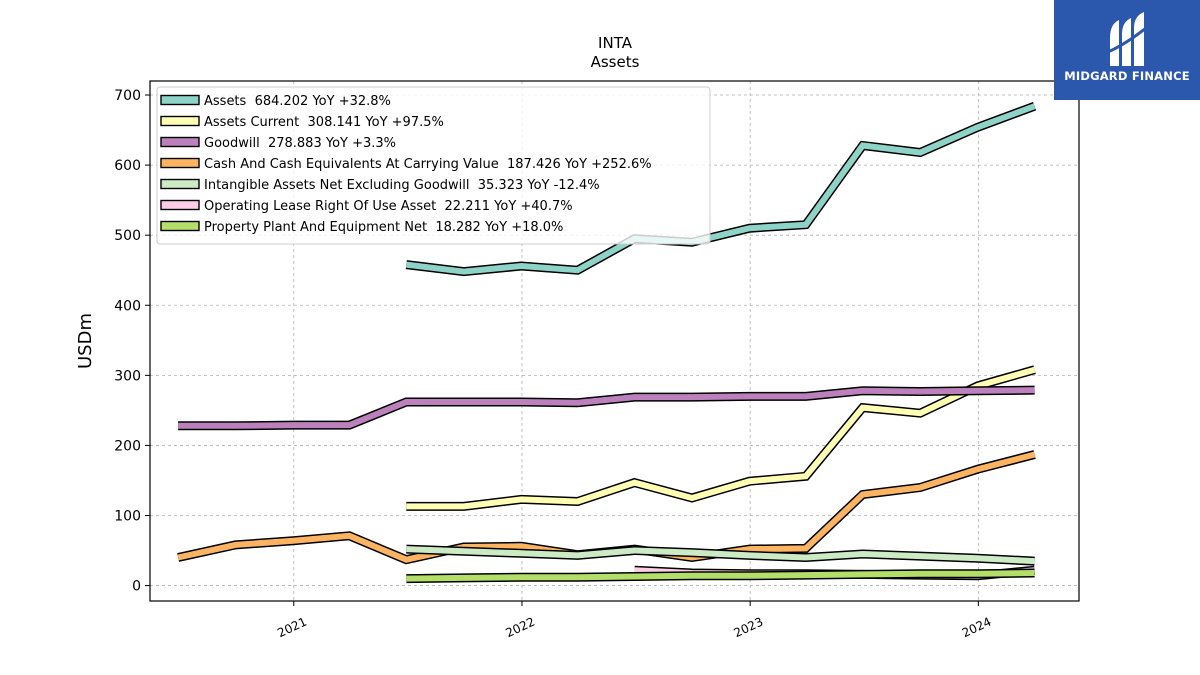 Image resolution: width=1200 pixels, height=675 pixels. What do you see at coordinates (324, 122) in the screenshot?
I see `legend-label: Assets Current 308.141 YoY +97.5%` at bounding box center [324, 122].